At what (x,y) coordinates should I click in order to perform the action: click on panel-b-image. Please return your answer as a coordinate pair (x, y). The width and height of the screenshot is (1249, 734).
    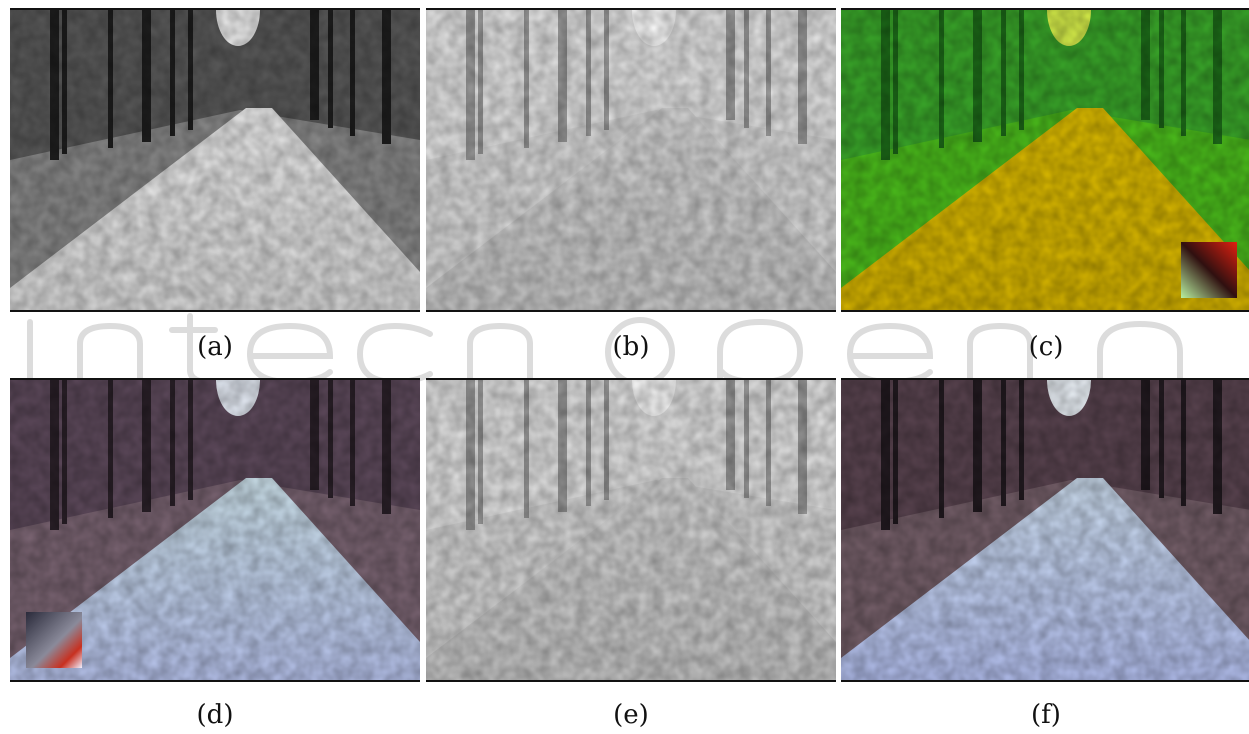
    Looking at the image, I should click on (631, 160).